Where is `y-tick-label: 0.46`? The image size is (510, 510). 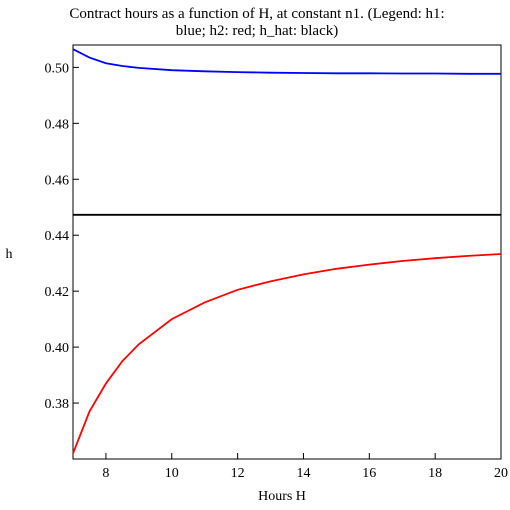 y-tick-label: 0.46 is located at coordinates (57, 180).